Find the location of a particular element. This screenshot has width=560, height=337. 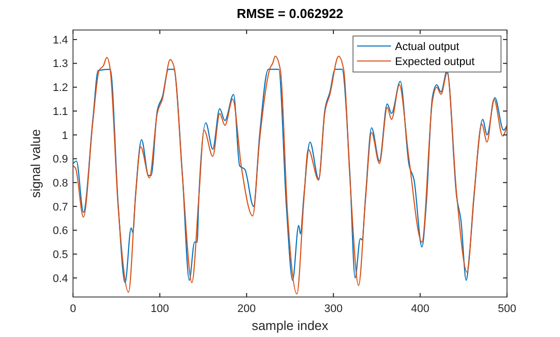

y-tick-label: 0.5 is located at coordinates (60, 254).